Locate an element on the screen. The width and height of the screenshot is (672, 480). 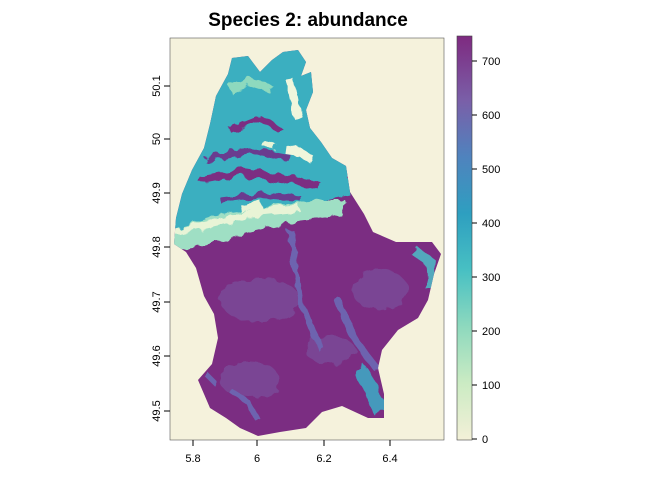
legend-tick-label: 500 is located at coordinates (491, 170).